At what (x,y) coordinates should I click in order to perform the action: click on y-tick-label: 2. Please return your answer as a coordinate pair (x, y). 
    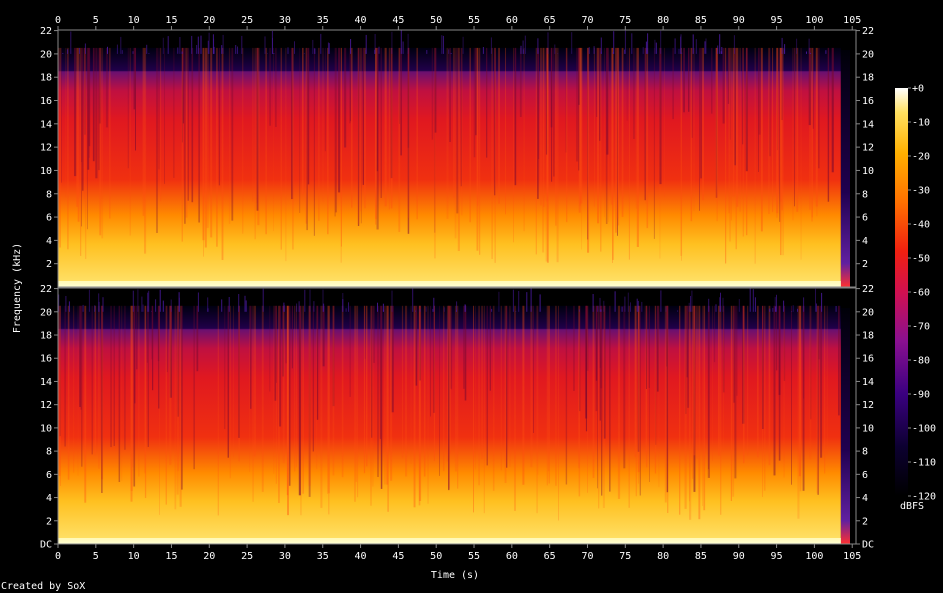
    Looking at the image, I should click on (865, 521).